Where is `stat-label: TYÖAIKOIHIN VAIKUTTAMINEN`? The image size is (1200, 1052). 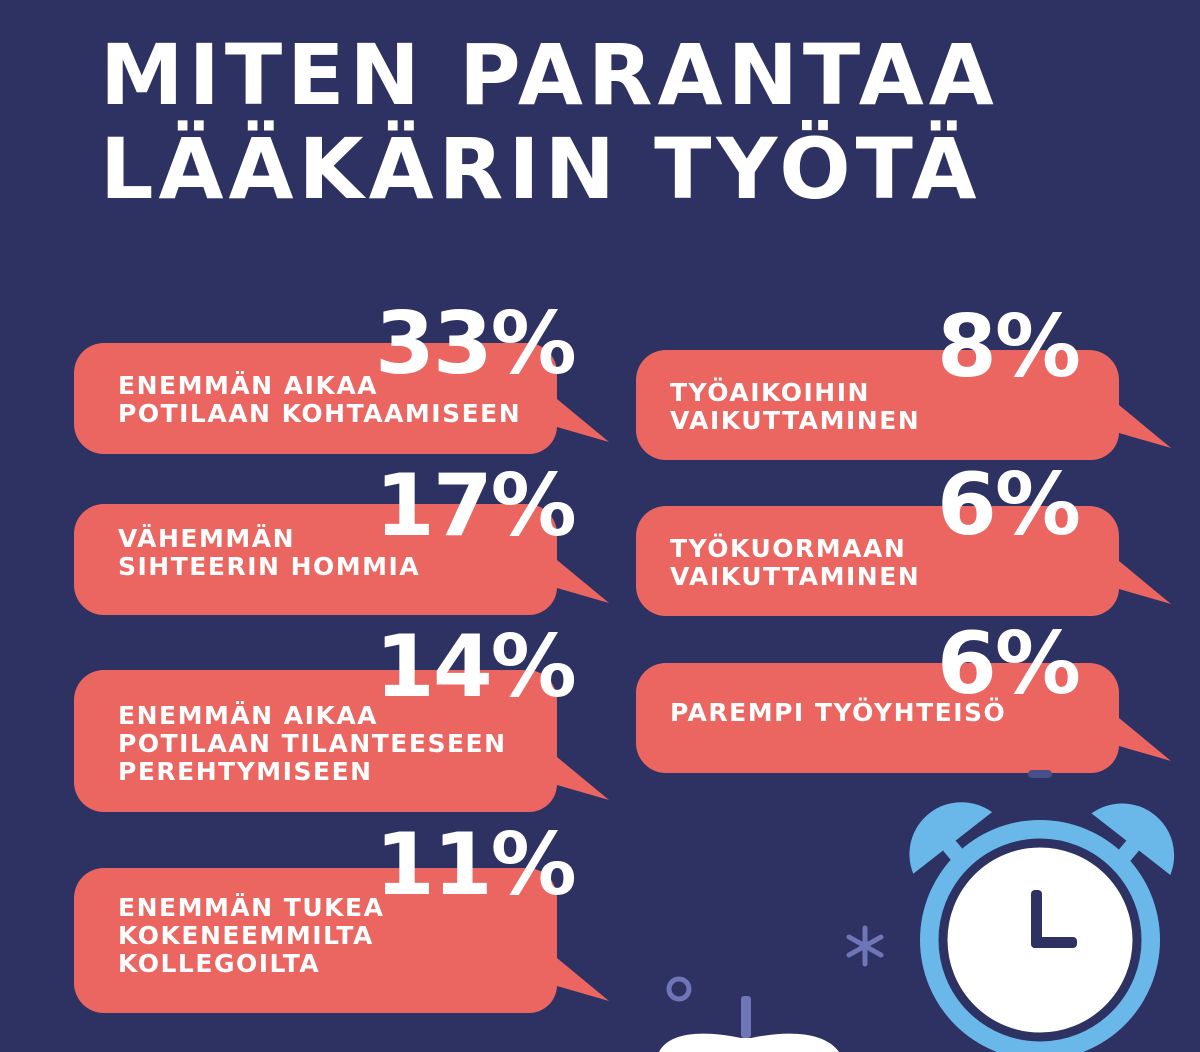
stat-label: TYÖAIKOIHIN VAIKUTTAMINEN is located at coordinates (795, 406).